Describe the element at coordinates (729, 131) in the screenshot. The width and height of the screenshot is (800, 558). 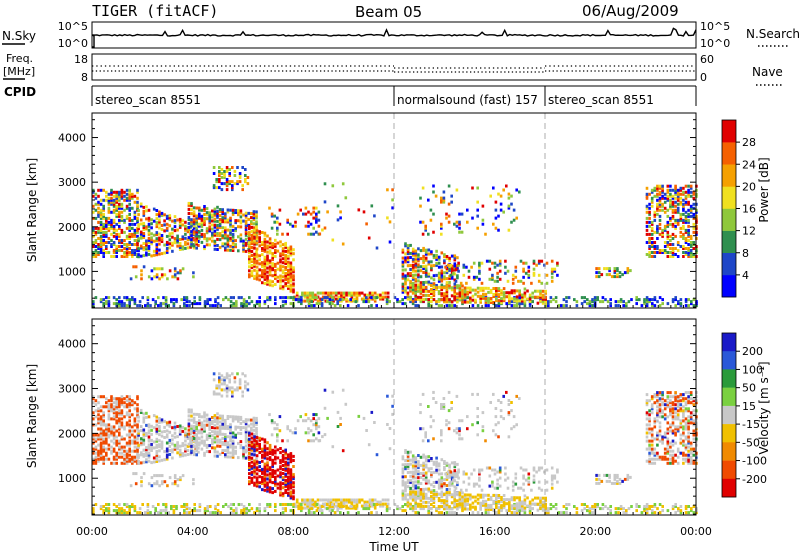
I see `colorbar-segment` at that location.